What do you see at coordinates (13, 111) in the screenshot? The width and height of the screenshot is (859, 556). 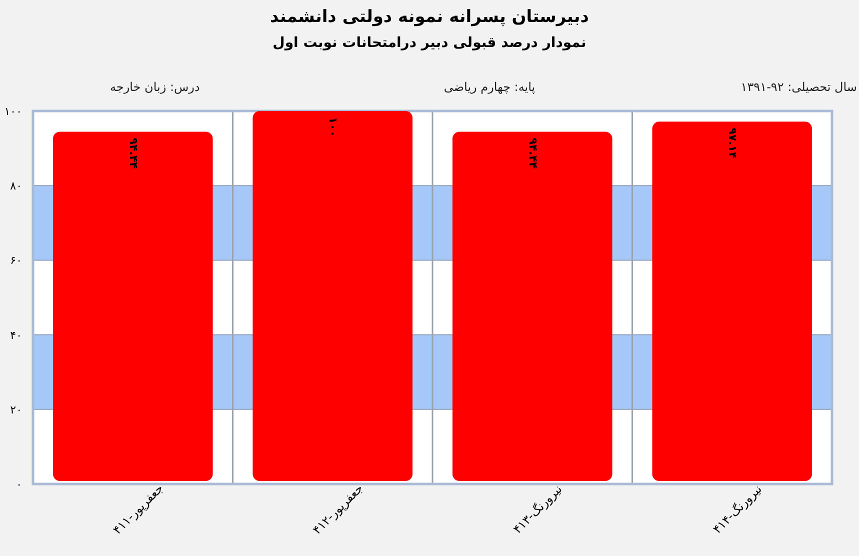 I see `y-tick-label: ۱۰۰` at bounding box center [13, 111].